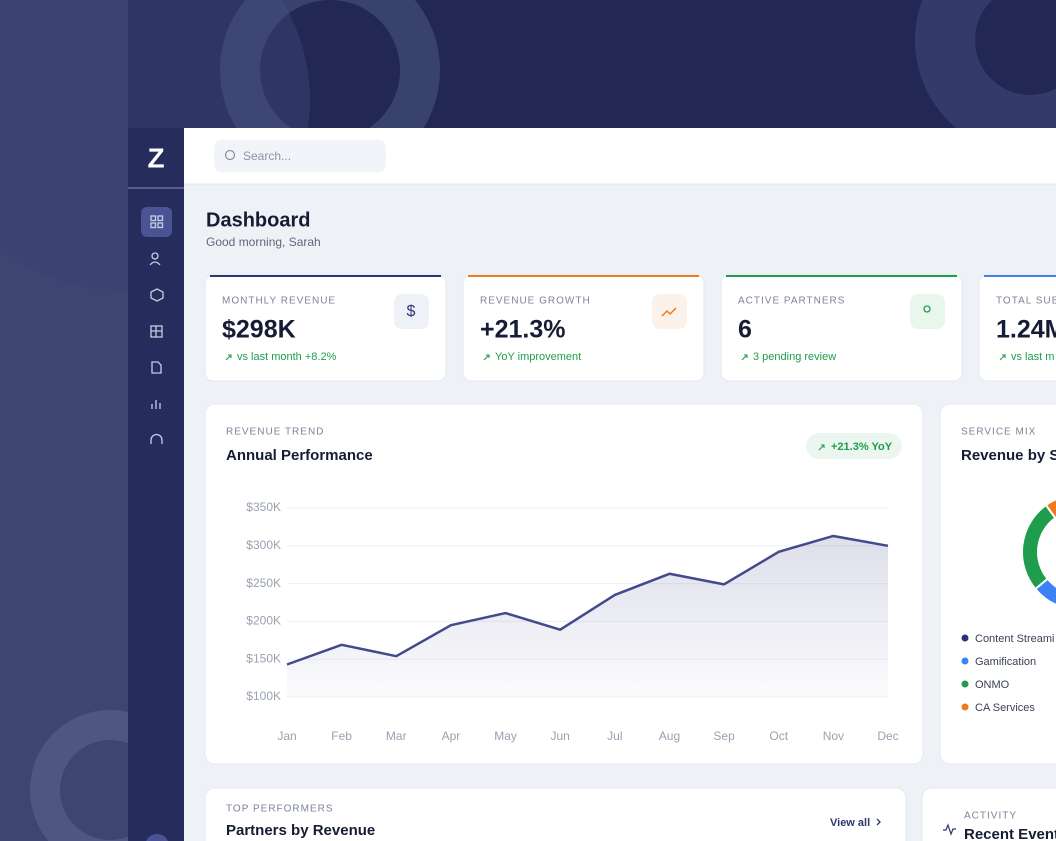 This screenshot has height=841, width=1056. Describe the element at coordinates (887, 736) in the screenshot. I see `x-tick-label: Dec` at that location.